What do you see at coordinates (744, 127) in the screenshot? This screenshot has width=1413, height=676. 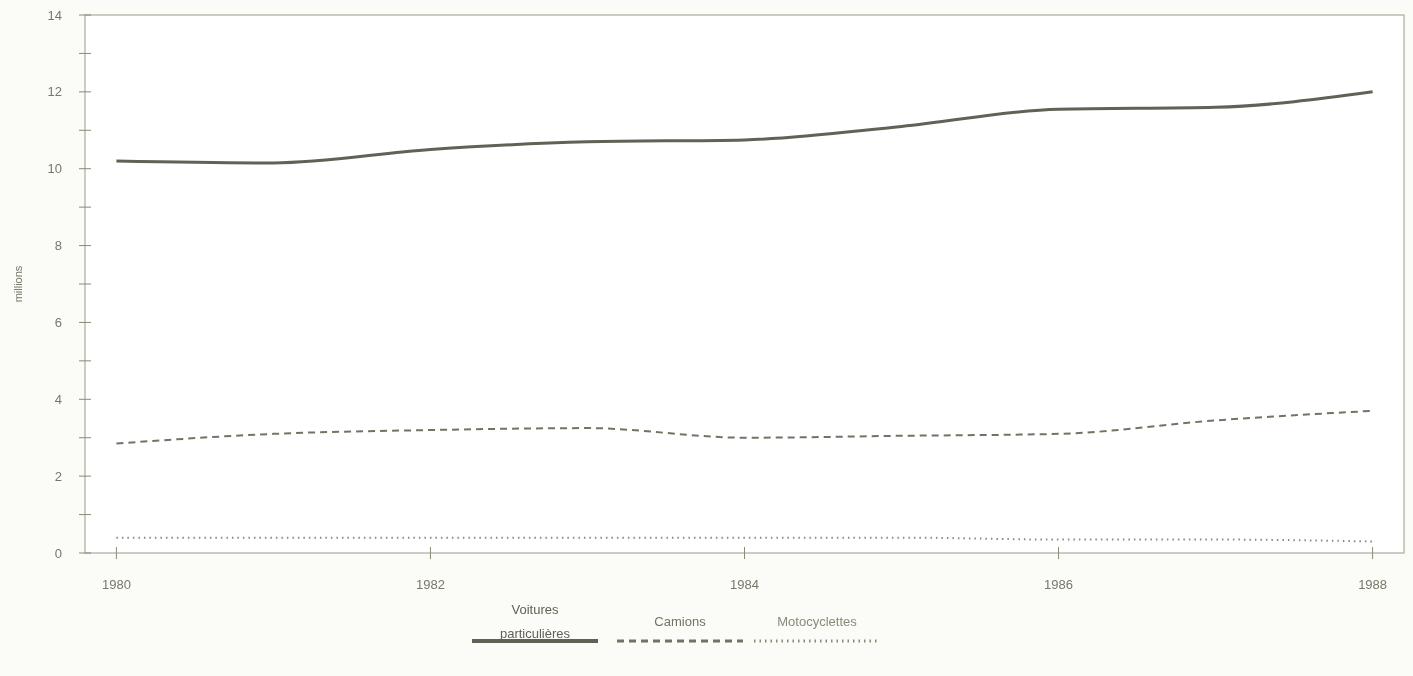 I see `line-series` at bounding box center [744, 127].